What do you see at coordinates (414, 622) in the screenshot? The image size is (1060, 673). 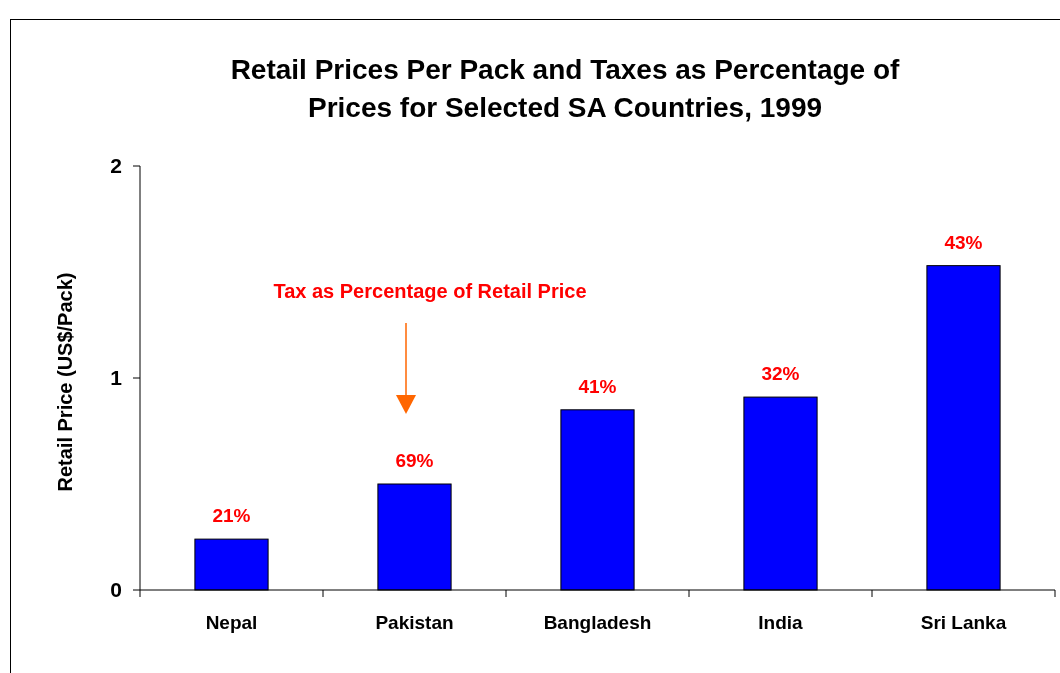 I see `x-tick-label: Pakistan` at bounding box center [414, 622].